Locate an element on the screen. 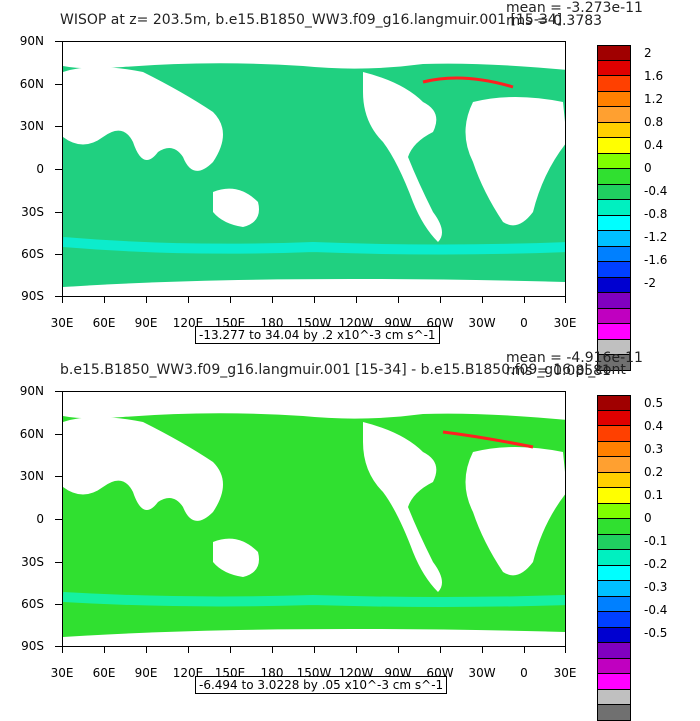 This screenshot has width=700, height=721. colorbar-label: 0.3 is located at coordinates (654, 449).